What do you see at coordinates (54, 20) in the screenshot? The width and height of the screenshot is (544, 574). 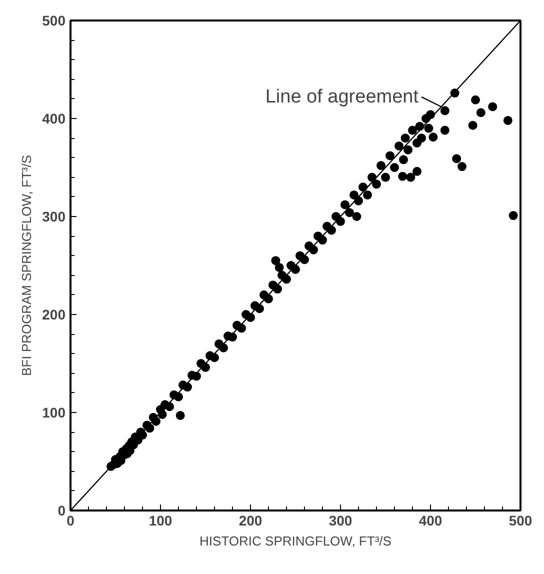 I see `y-tick-label: 500` at bounding box center [54, 20].